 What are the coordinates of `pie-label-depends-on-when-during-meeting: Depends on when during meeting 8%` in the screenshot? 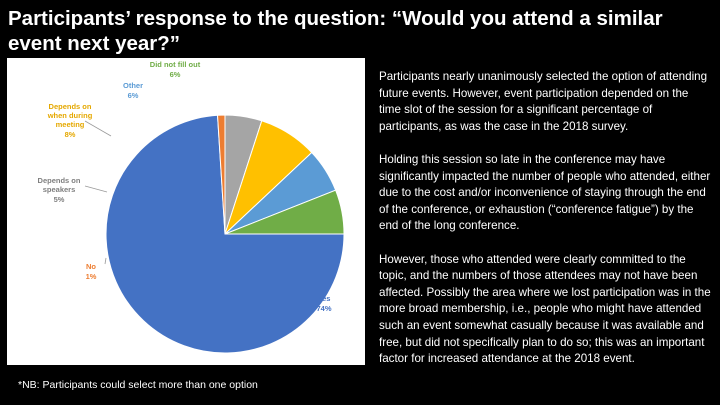 It's located at (70, 120).